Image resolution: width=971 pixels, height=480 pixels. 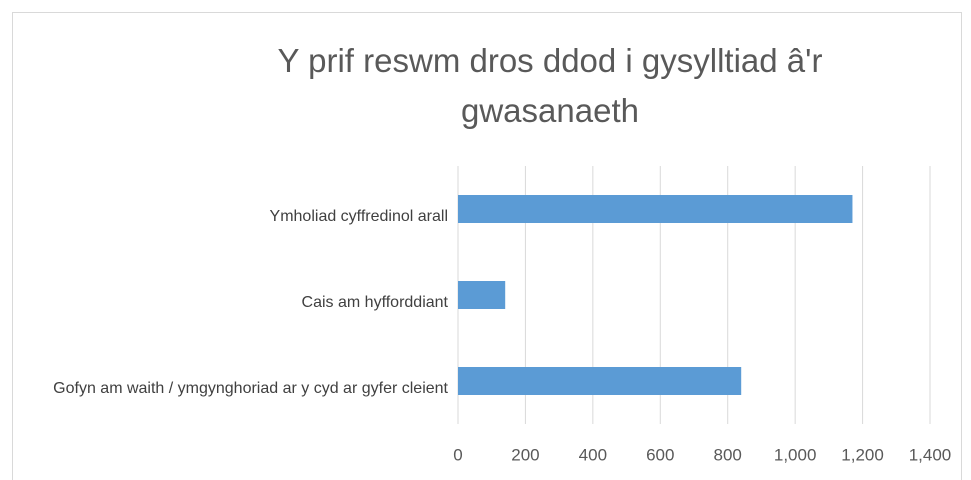 What do you see at coordinates (660, 454) in the screenshot?
I see `x-tick-label: 600` at bounding box center [660, 454].